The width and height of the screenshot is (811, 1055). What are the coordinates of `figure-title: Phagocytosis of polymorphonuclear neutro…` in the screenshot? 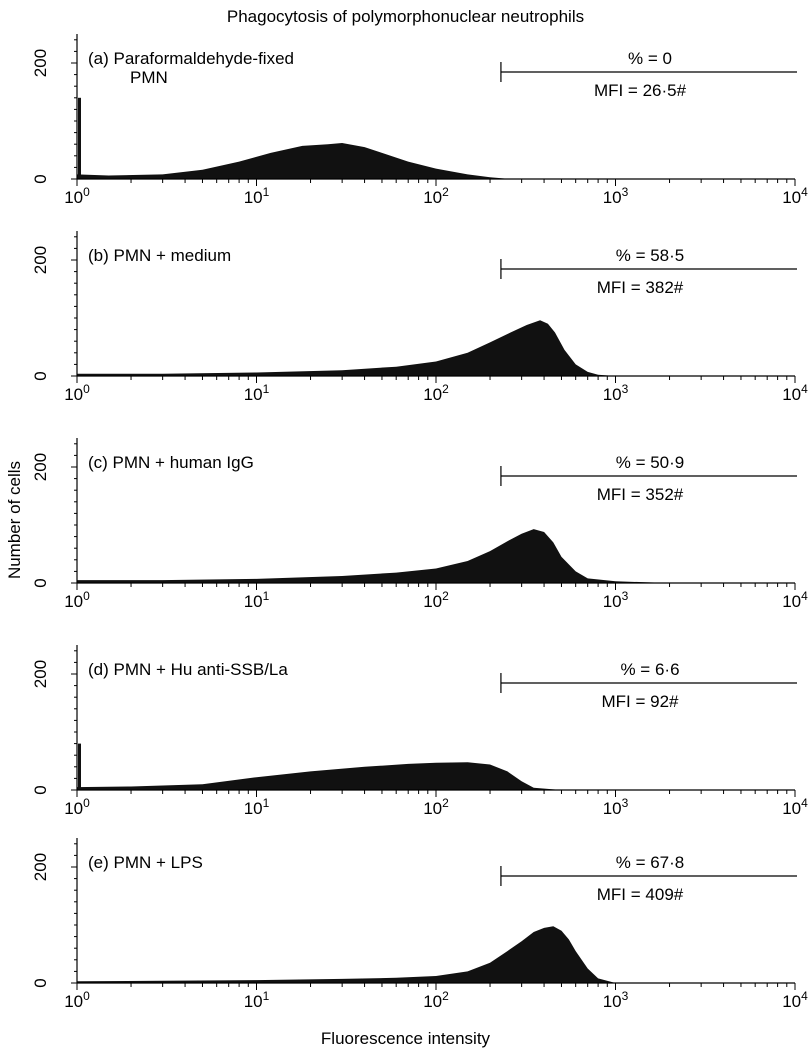 It's located at (405, 16).